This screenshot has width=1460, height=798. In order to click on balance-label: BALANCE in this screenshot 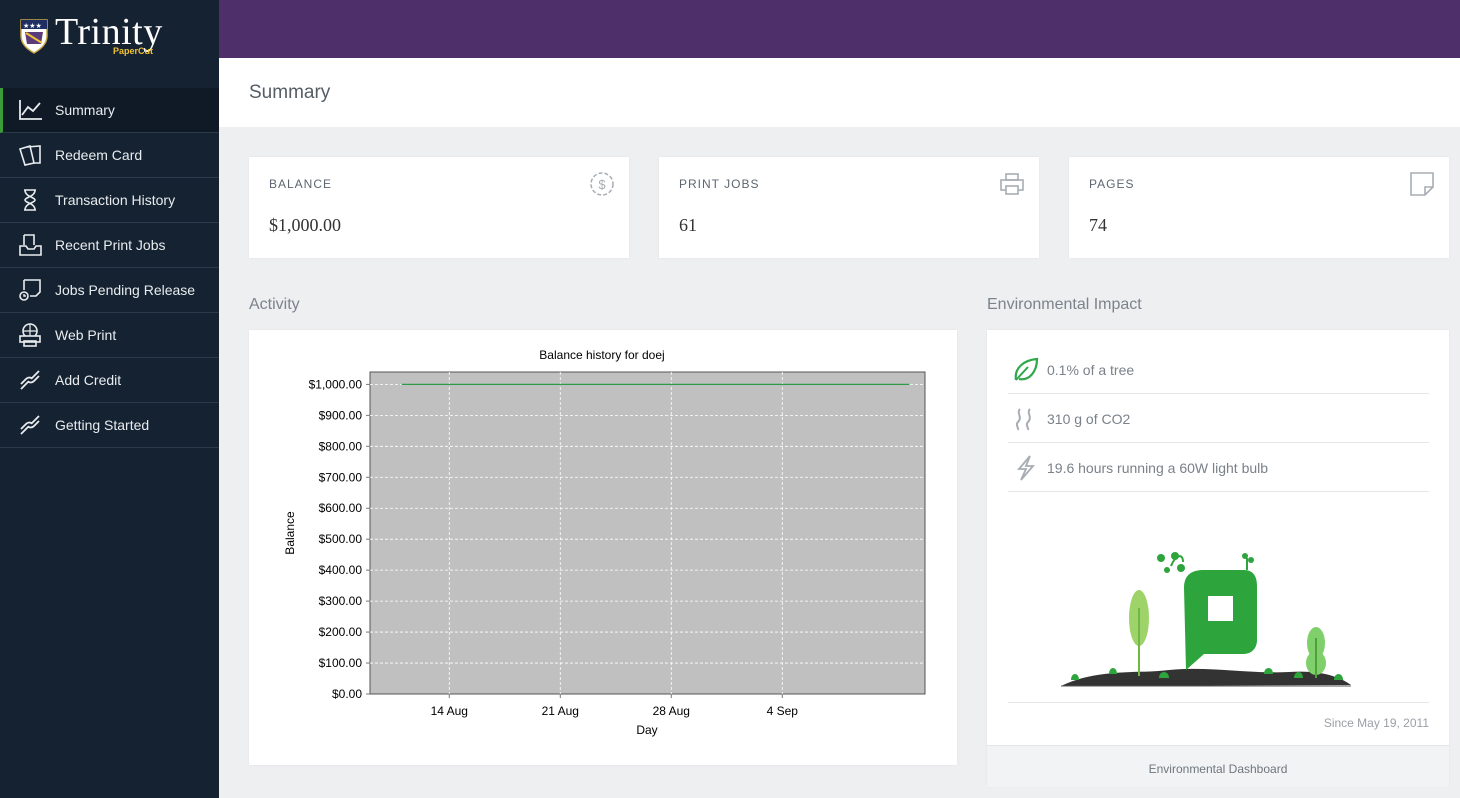, I will do `click(301, 184)`.